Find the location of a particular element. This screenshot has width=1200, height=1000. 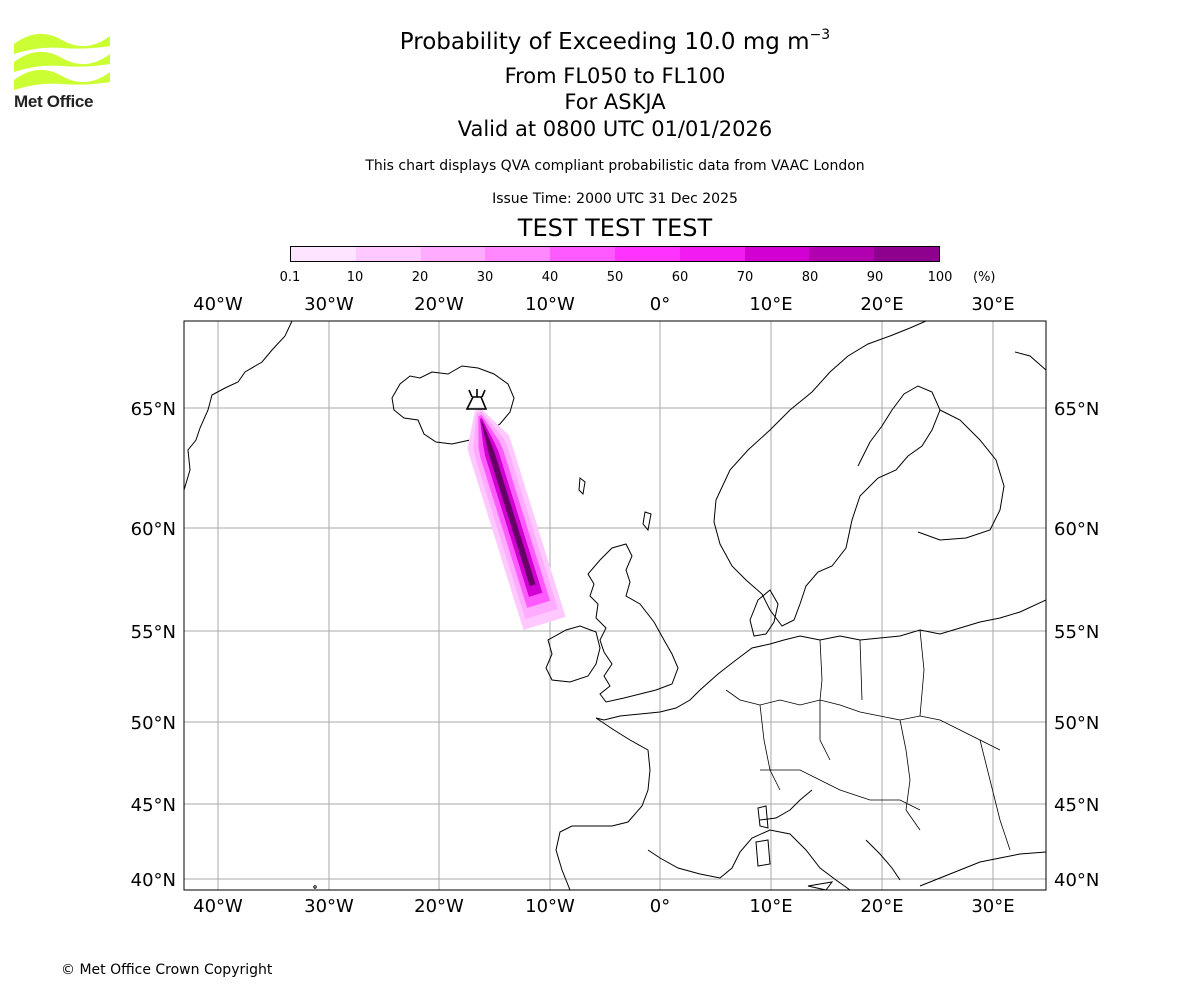

lat-label-left: 65°N is located at coordinates (153, 409).